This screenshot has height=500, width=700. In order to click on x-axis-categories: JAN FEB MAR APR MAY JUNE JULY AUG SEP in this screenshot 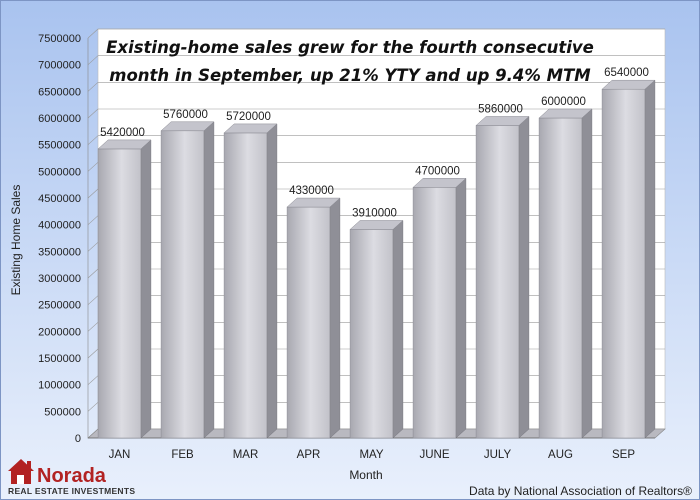, I will do `click(372, 455)`.